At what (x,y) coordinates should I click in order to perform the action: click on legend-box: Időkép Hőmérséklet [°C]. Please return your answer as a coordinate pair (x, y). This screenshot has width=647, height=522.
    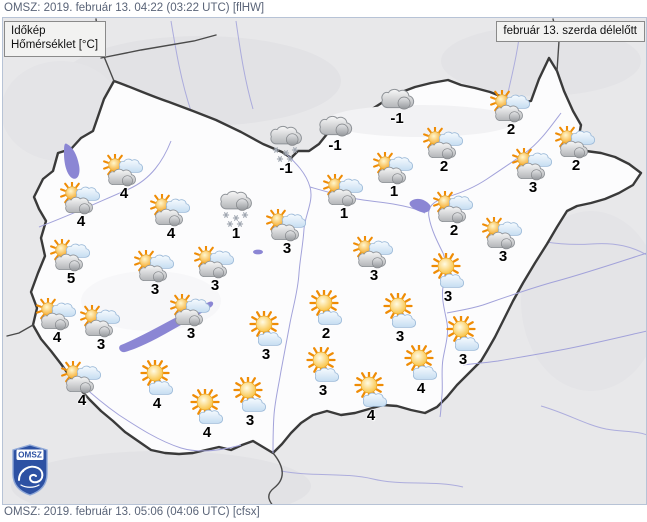
    Looking at the image, I should click on (55, 39).